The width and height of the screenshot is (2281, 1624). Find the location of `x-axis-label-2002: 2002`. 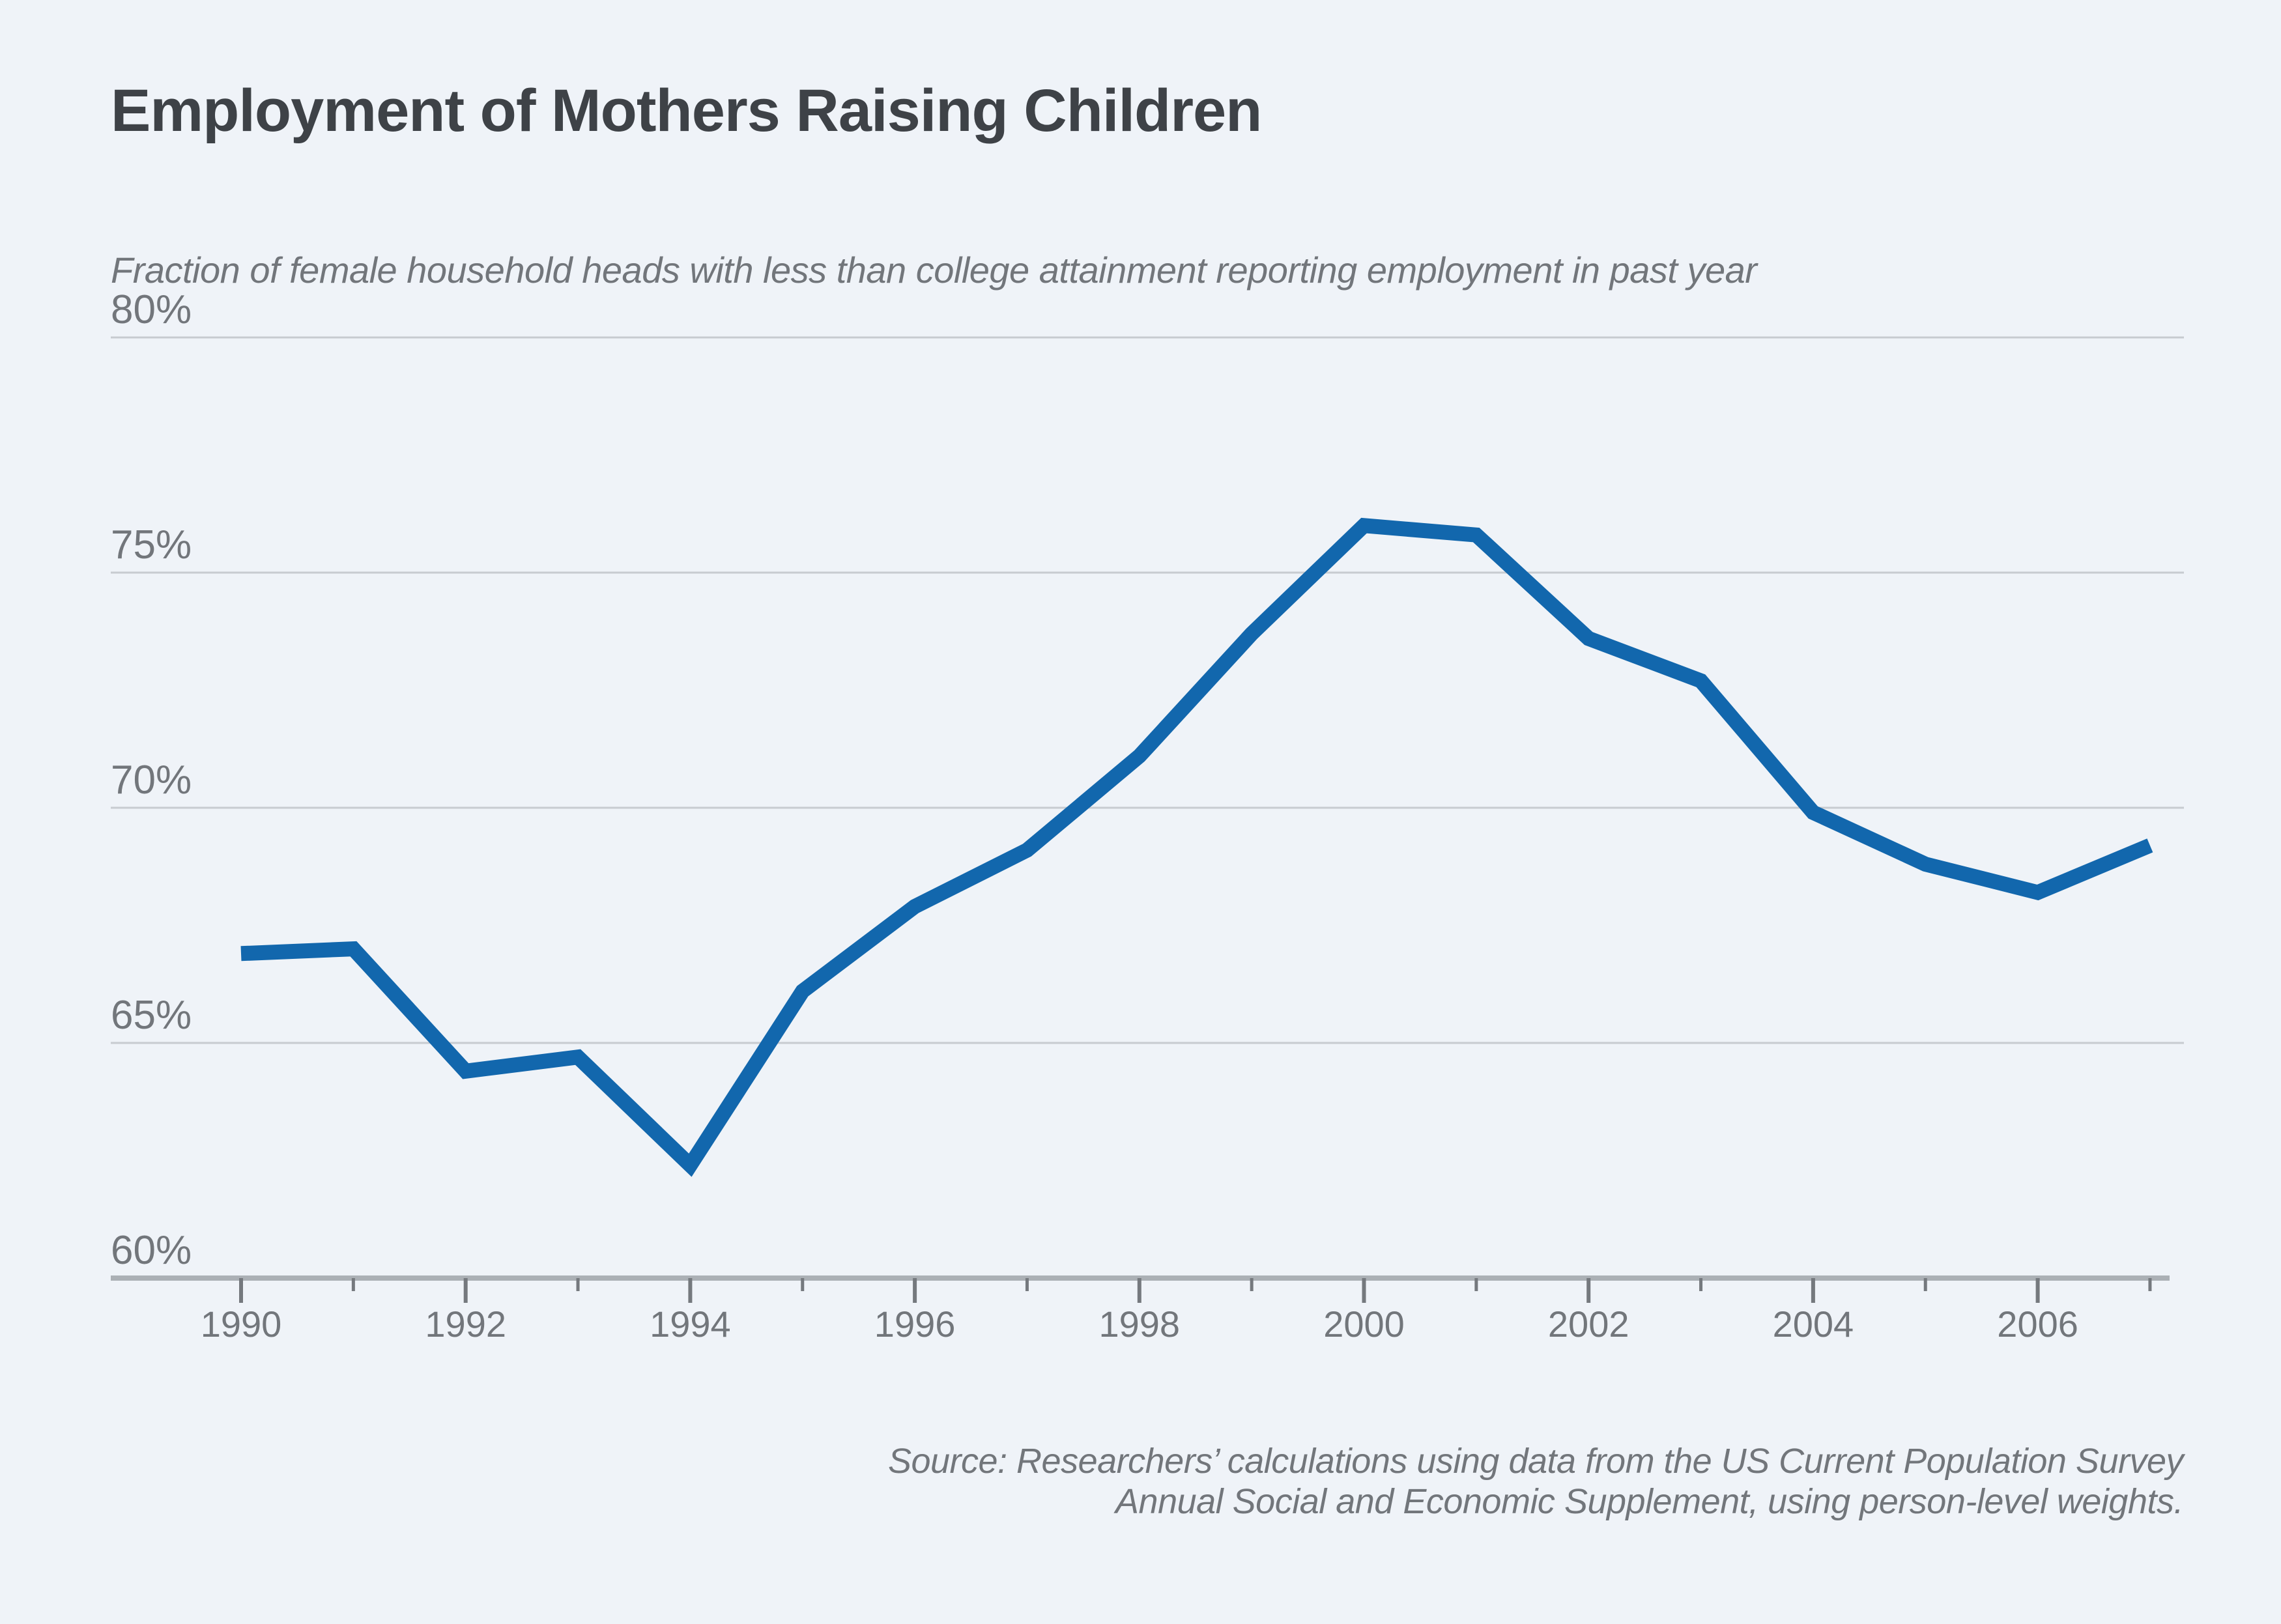

x-axis-label-2002: 2002 is located at coordinates (1588, 1324).